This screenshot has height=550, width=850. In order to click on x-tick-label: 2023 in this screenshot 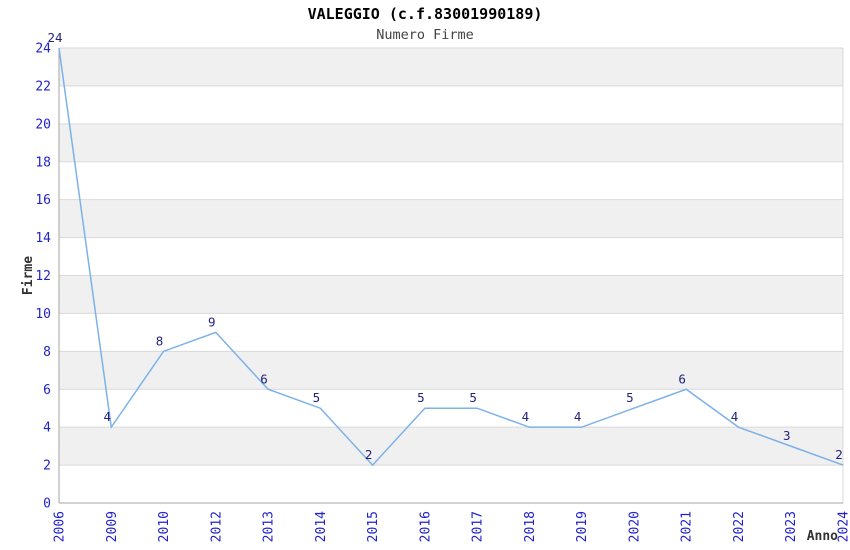, I will do `click(791, 526)`.